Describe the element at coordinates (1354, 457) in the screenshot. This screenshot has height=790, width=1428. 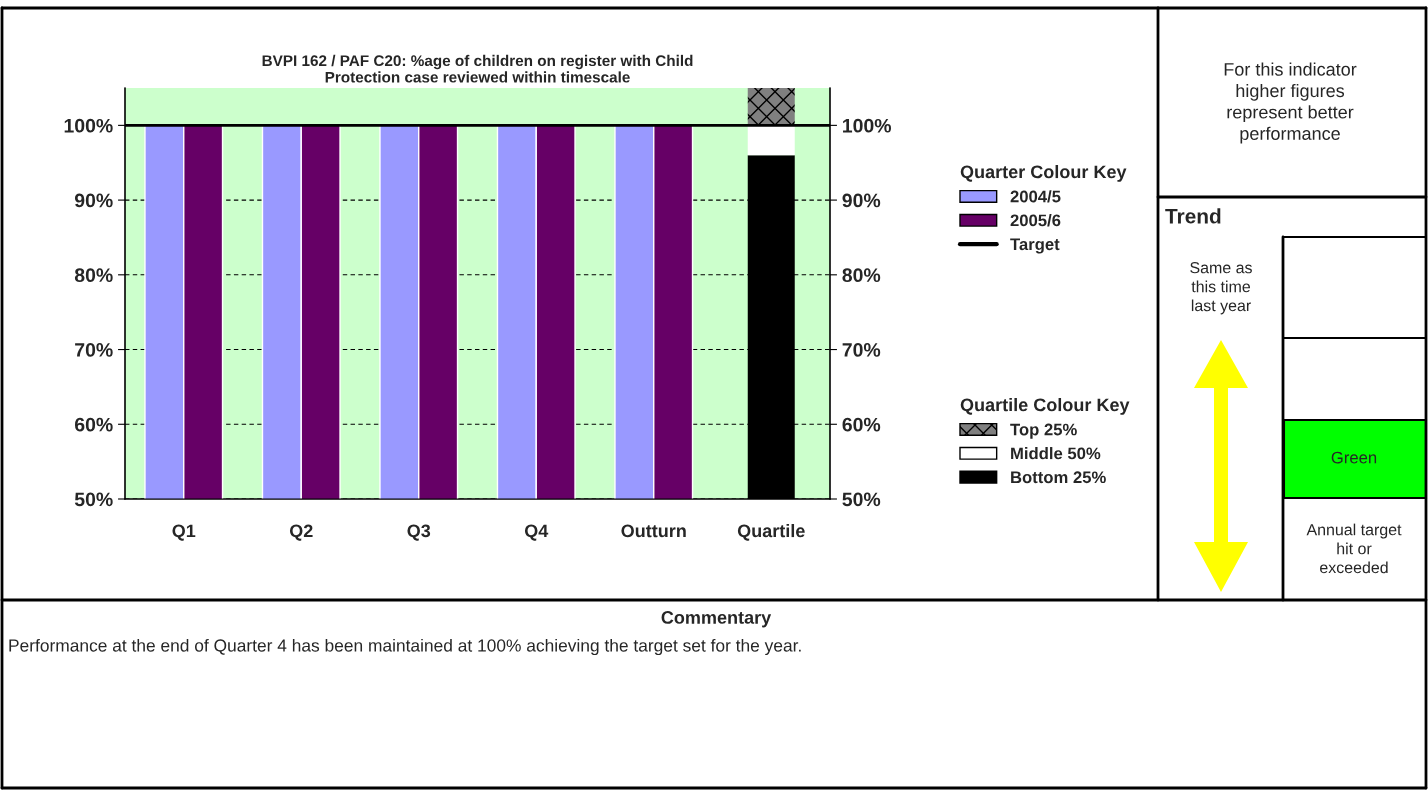
I see `text: Green` at that location.